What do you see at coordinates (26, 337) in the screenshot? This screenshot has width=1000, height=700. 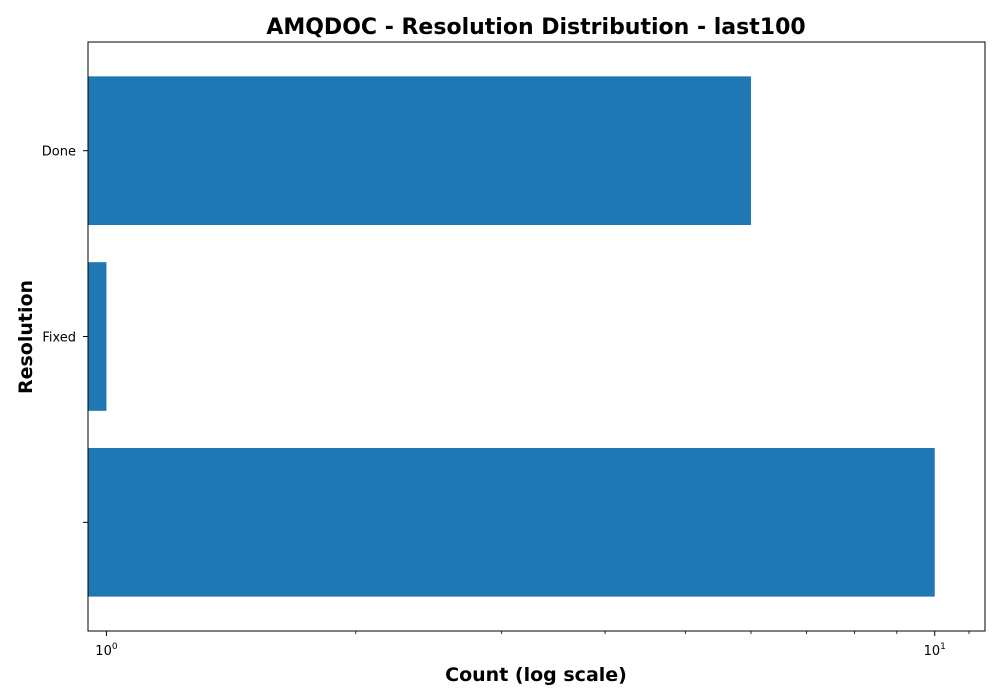 I see `y-axis-label: Resolution` at bounding box center [26, 337].